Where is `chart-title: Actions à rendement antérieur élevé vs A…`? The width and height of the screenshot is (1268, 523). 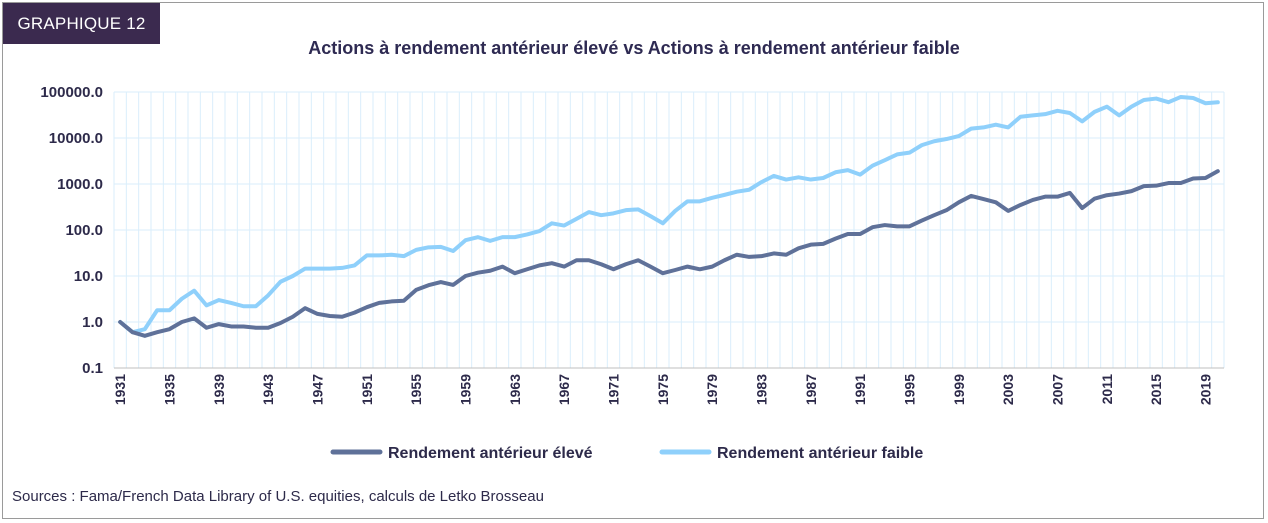 chart-title: Actions à rendement antérieur élevé vs A… is located at coordinates (634, 48).